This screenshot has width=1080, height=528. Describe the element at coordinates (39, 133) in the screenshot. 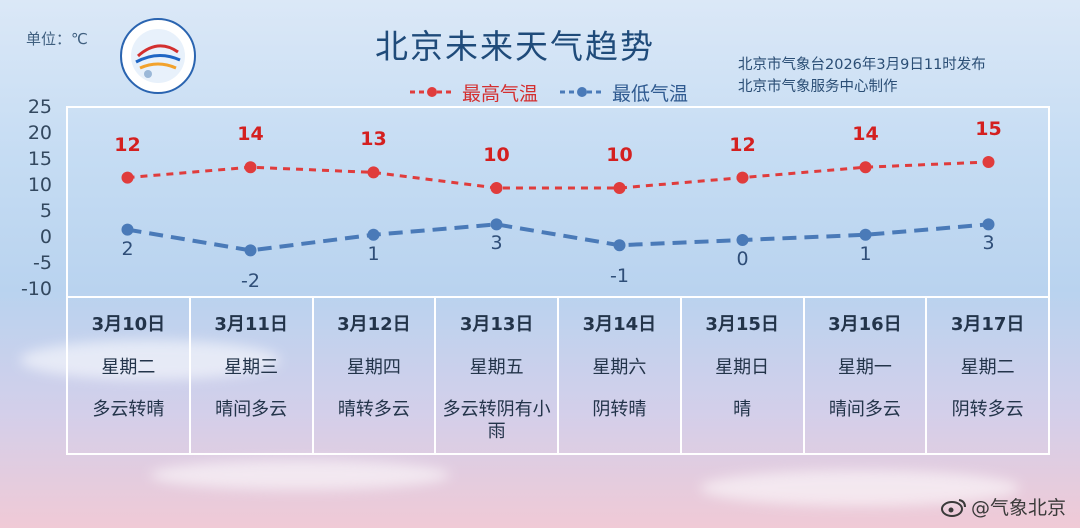

I see `y-tick-label: 20` at that location.